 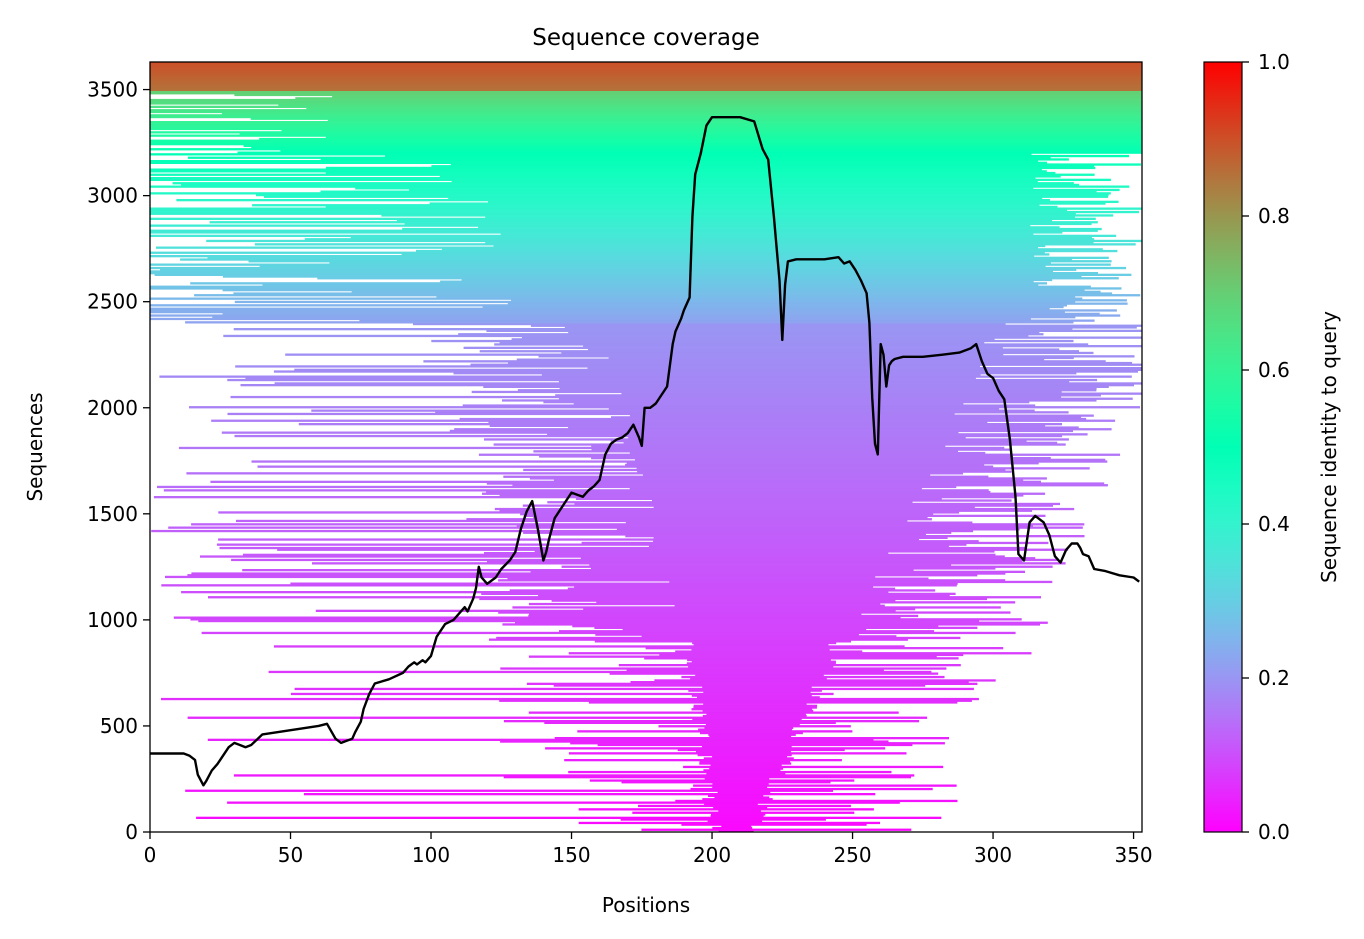 I want to click on y-tick-label: 3000, so click(x=112, y=196).